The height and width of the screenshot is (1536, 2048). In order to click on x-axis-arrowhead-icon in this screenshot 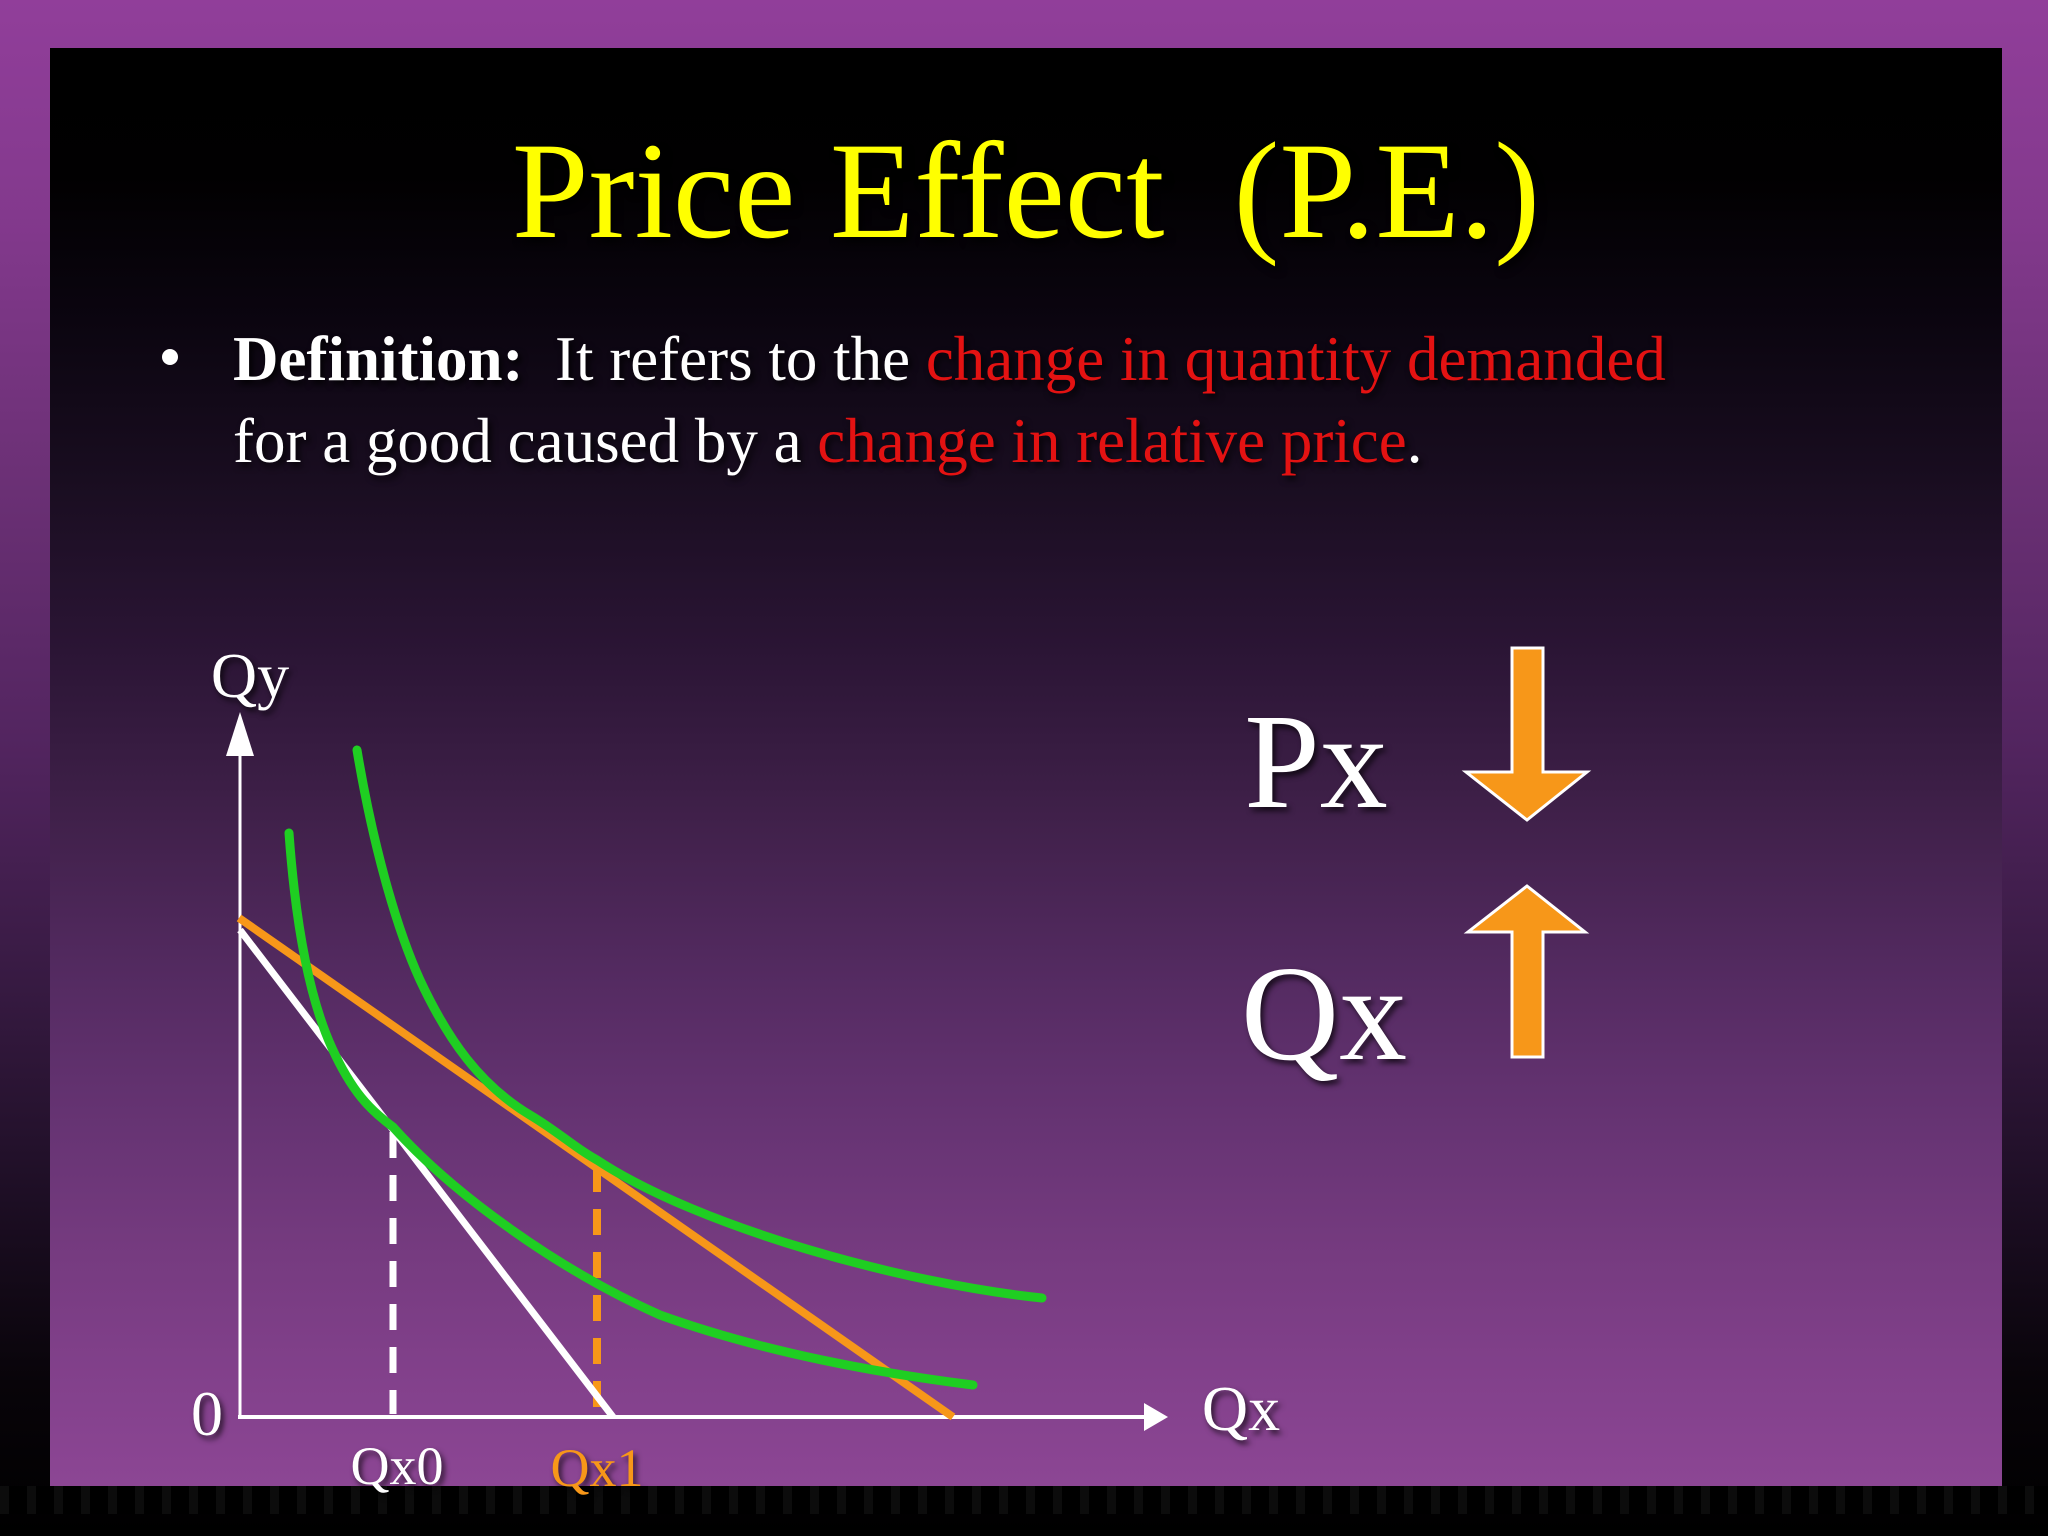, I will do `click(1156, 1417)`.